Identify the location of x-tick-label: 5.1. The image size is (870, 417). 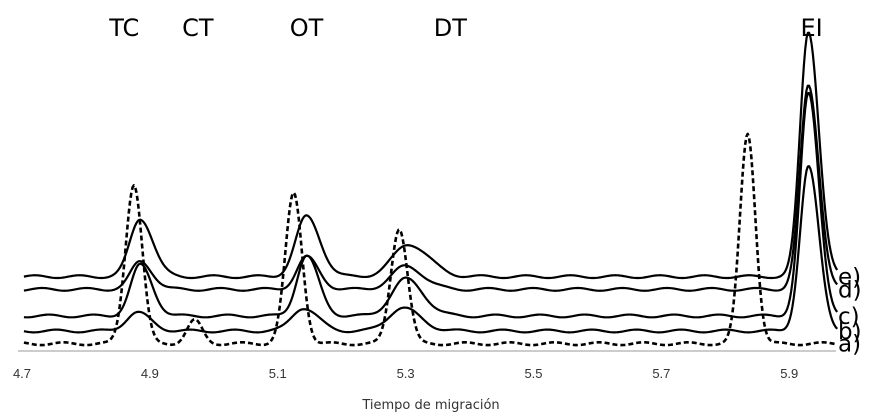
(278, 373).